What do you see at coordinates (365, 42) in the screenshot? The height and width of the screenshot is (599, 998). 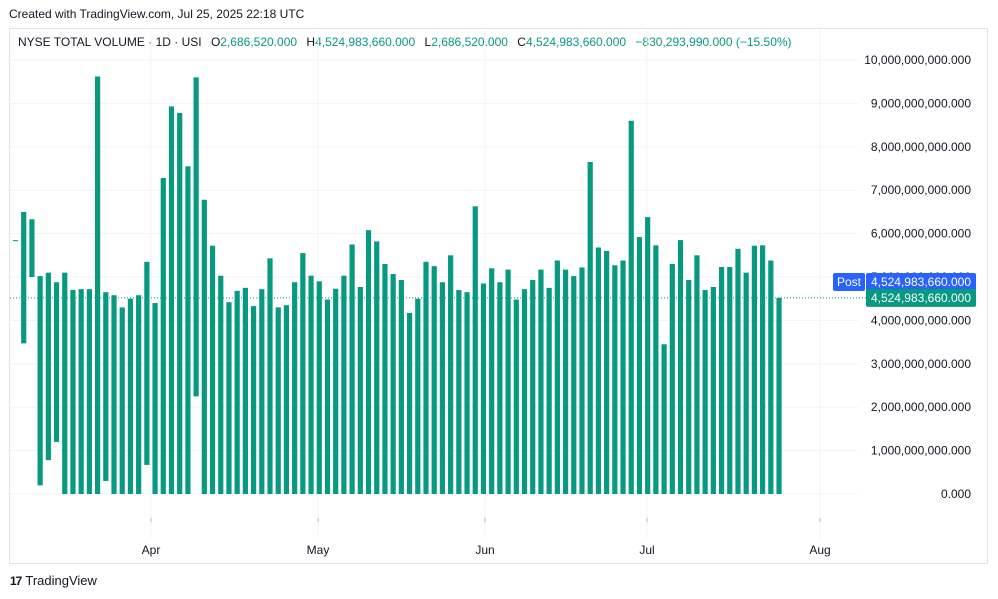 I see `legend-high-value: 4,524,983,660.000` at bounding box center [365, 42].